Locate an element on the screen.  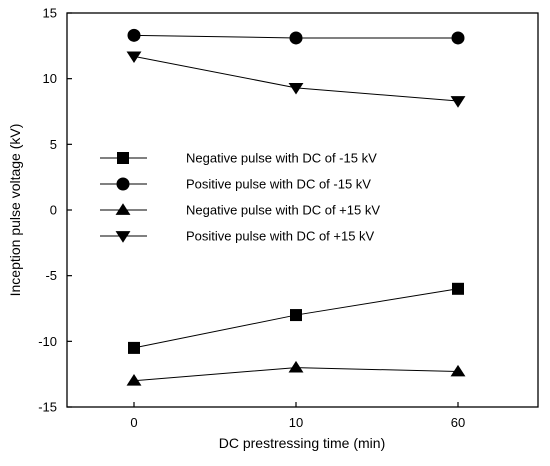
y-tick-label: 5 is located at coordinates (53, 144).